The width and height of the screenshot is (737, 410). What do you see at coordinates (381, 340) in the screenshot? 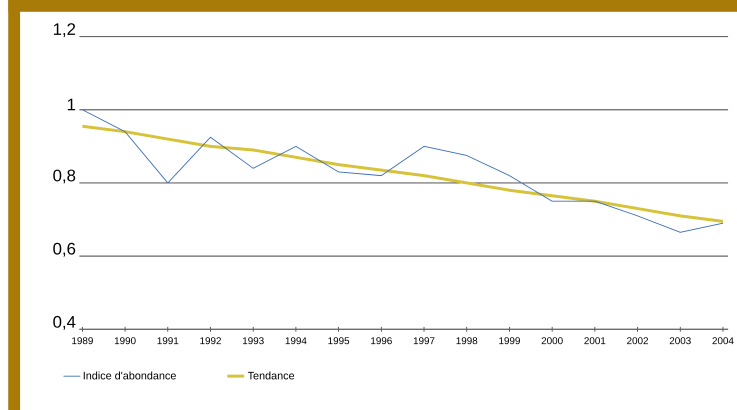
I see `x-tick-label: 1996` at bounding box center [381, 340].